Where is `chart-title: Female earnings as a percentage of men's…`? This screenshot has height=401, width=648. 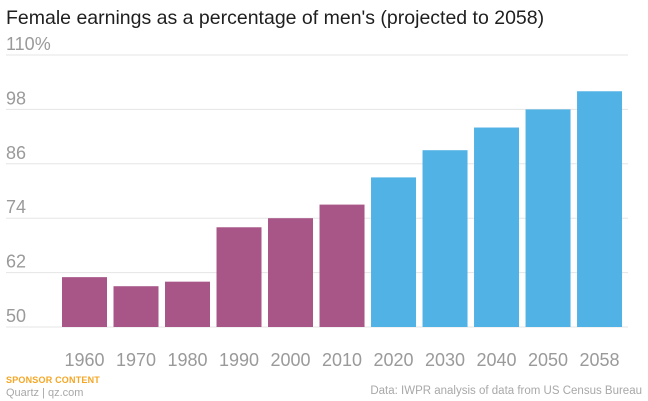 chart-title: Female earnings as a percentage of men's… is located at coordinates (275, 18).